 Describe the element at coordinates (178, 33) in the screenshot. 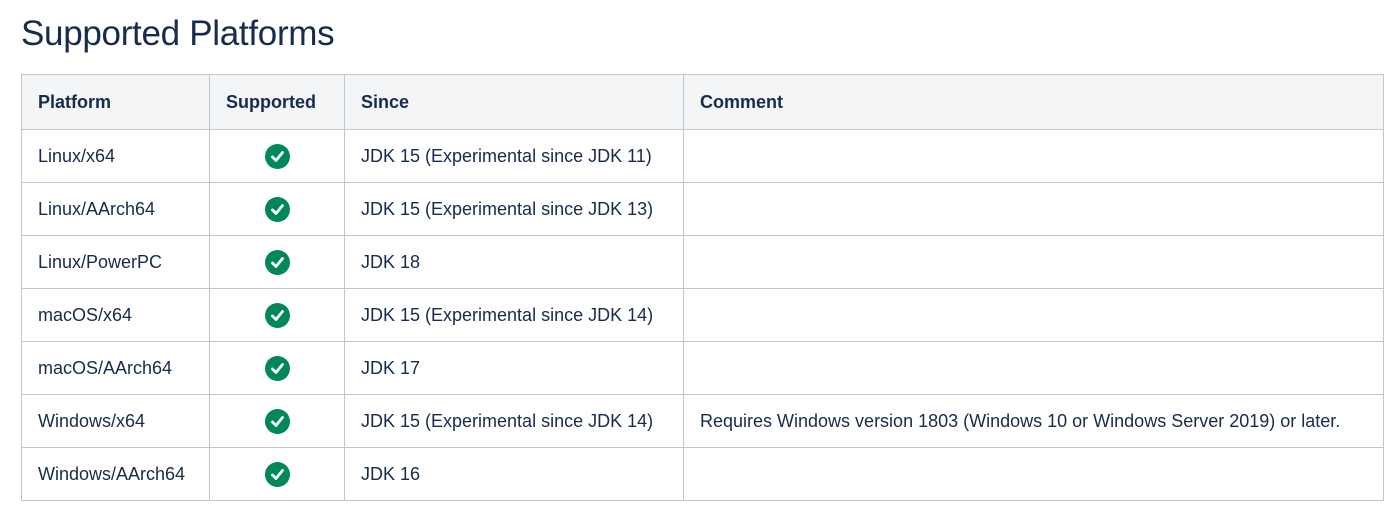

I see `page-title: Supported Platforms` at that location.